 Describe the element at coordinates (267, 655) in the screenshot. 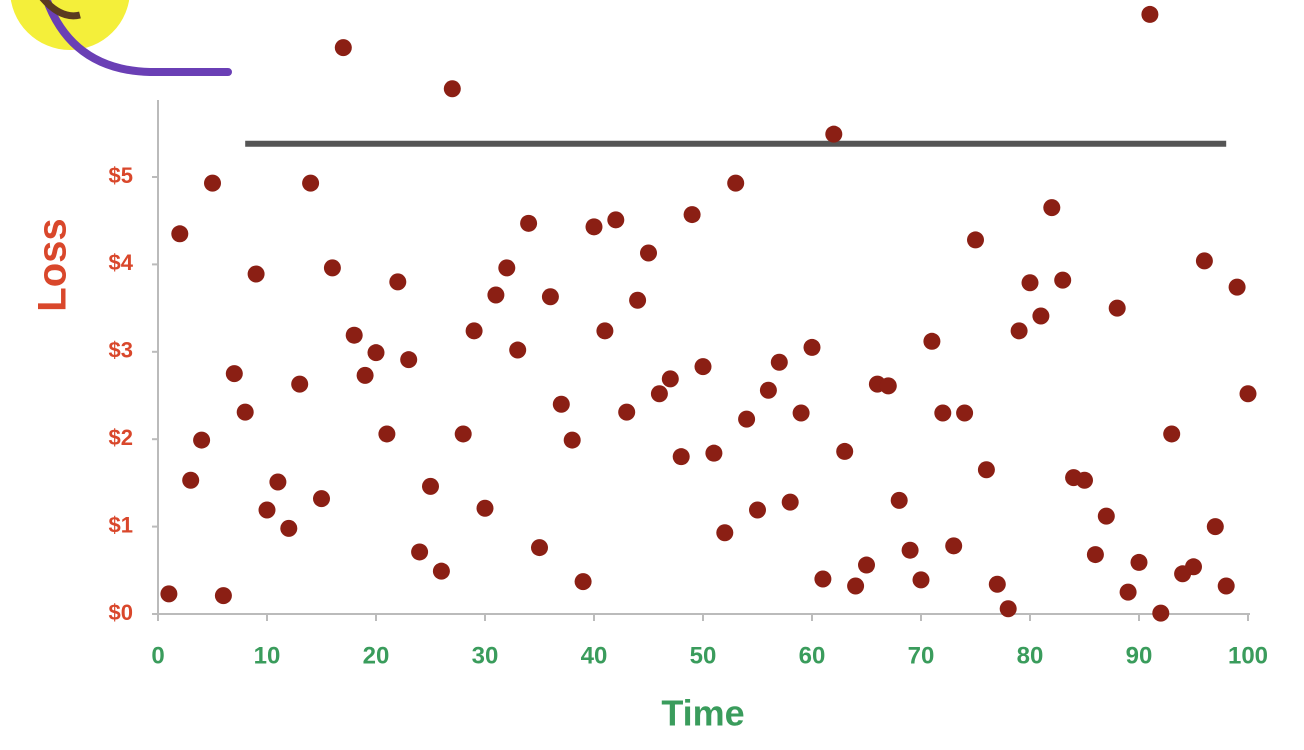

I see `x-tick-label: 10` at that location.